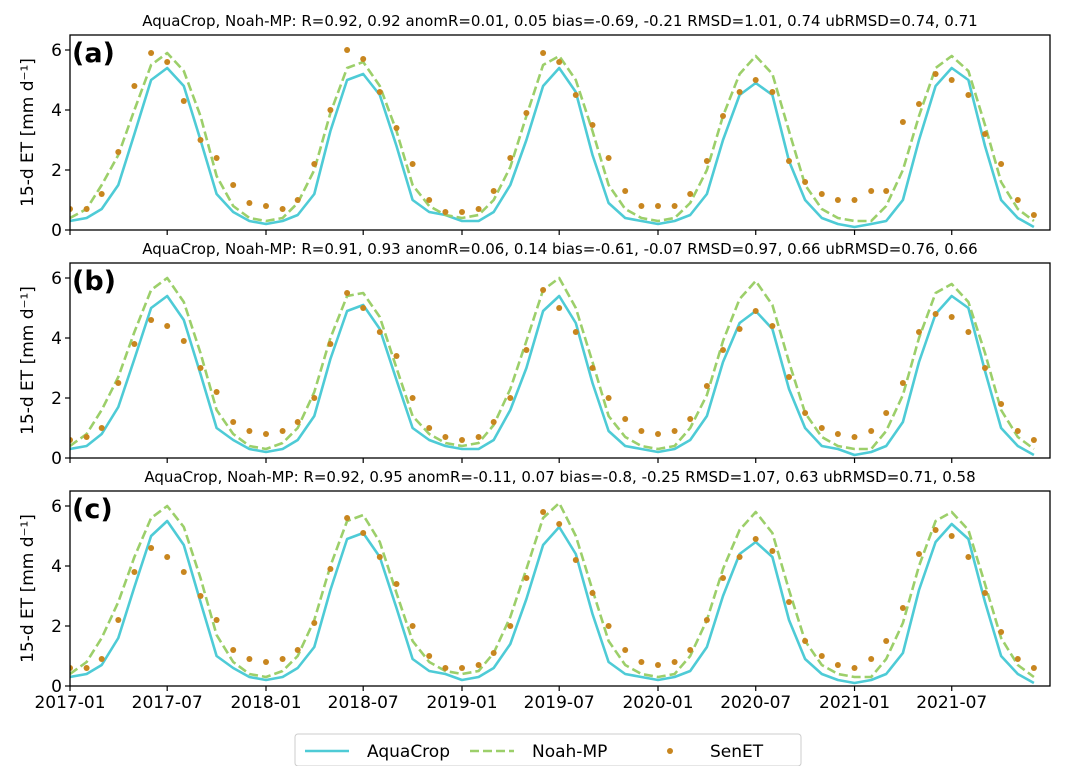 Image resolution: width=1072 pixels, height=766 pixels. I want to click on x-tick-label: 2017-07, so click(167, 703).